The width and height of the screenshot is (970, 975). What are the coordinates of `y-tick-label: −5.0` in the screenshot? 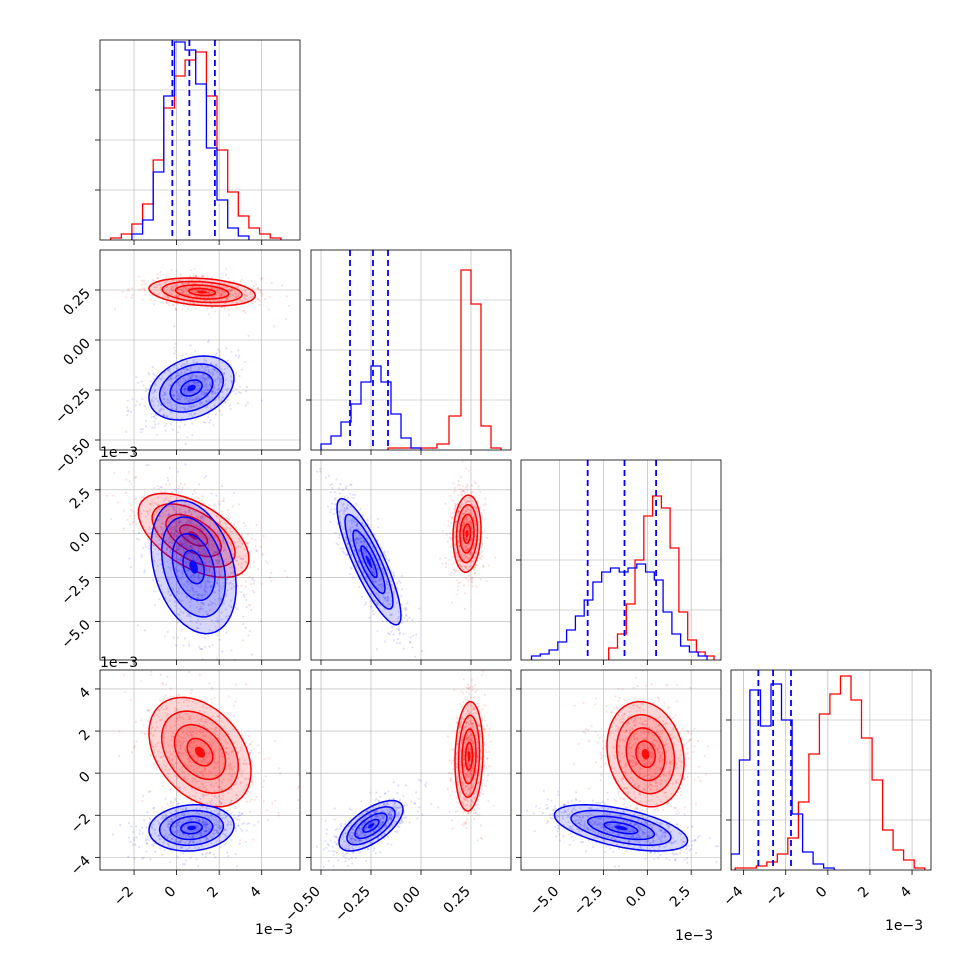 It's located at (75, 634).